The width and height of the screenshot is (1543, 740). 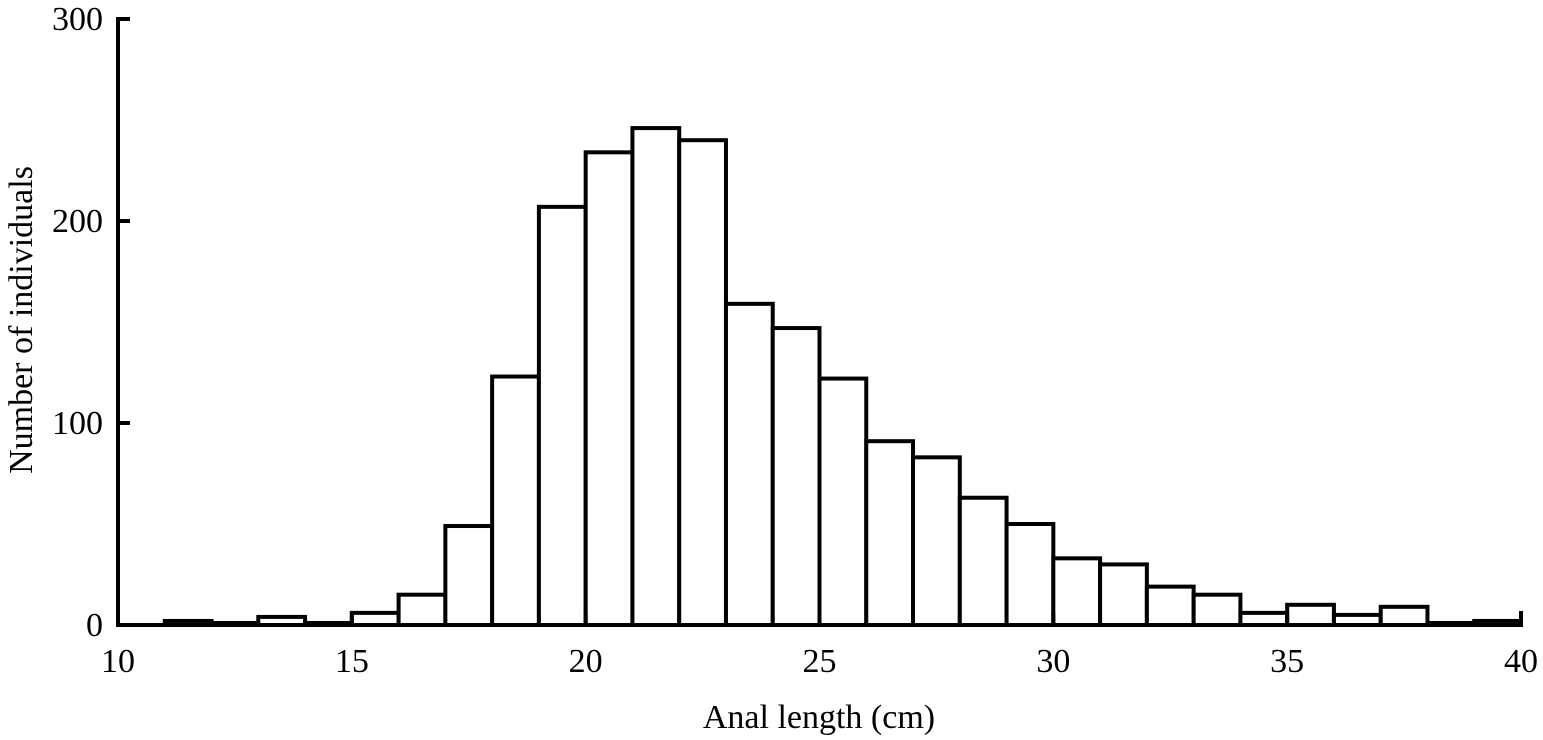 I want to click on y-tick-label-3: 300, so click(x=77, y=19).